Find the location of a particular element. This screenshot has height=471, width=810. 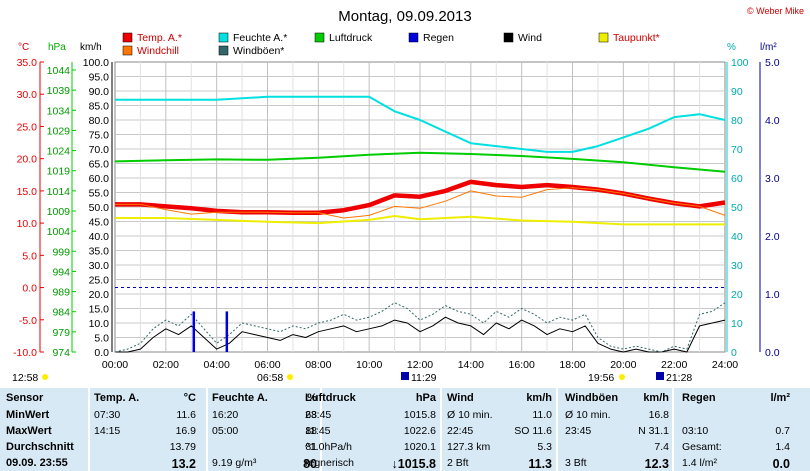

table-cell-value: SO 11.6 is located at coordinates (533, 431).